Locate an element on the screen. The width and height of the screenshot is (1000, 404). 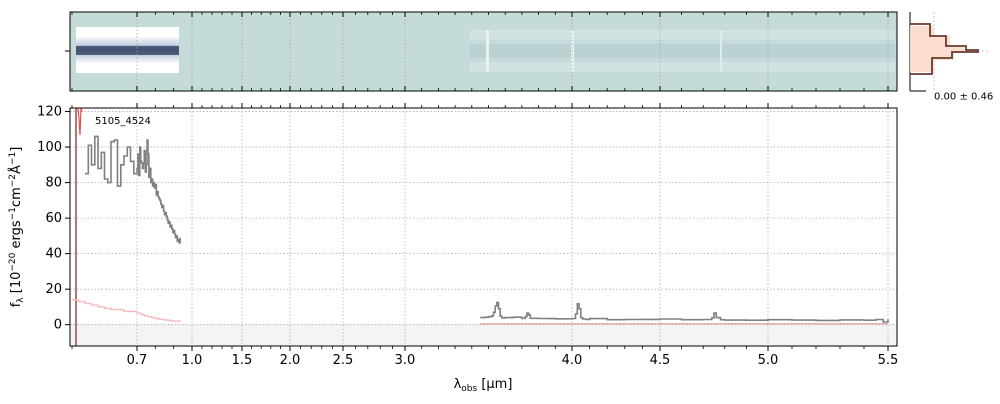
x-tick-label: 4.5 is located at coordinates (660, 360).